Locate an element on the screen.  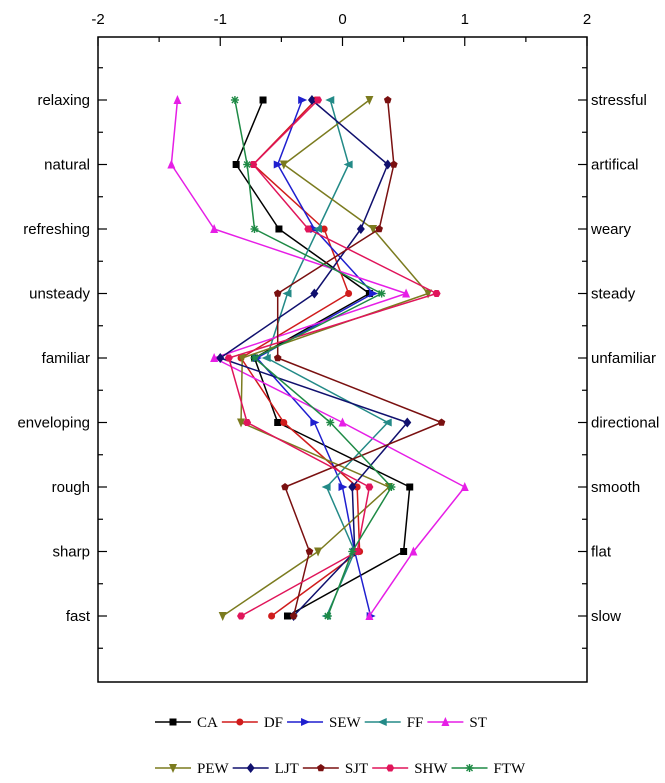
right-category-label: slow is located at coordinates (606, 616).